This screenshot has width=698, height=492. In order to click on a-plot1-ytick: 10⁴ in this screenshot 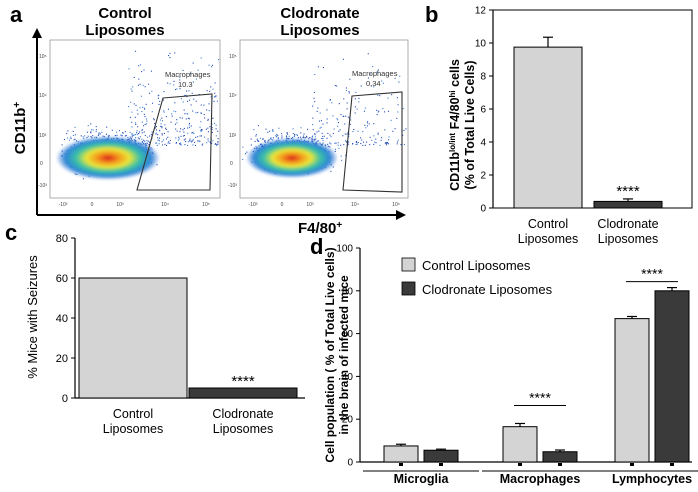, I will do `click(43, 96)`.